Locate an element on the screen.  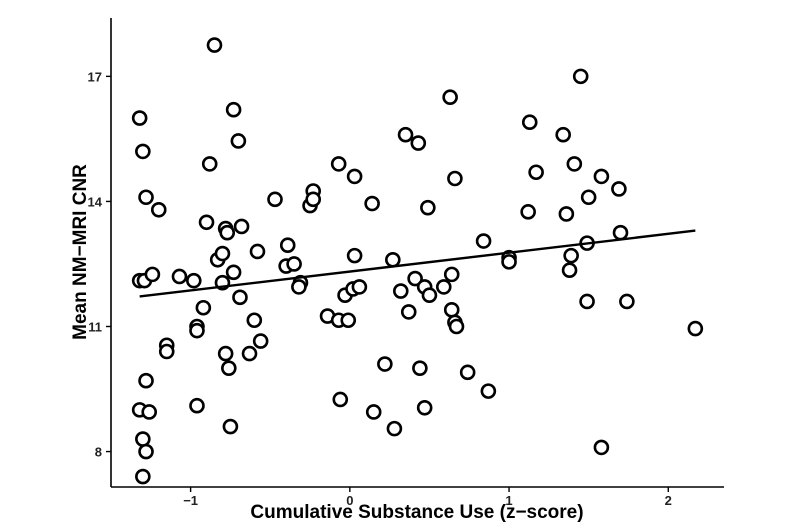
y-axis-title: Mean NM−MRI CNR is located at coordinates (80, 252).